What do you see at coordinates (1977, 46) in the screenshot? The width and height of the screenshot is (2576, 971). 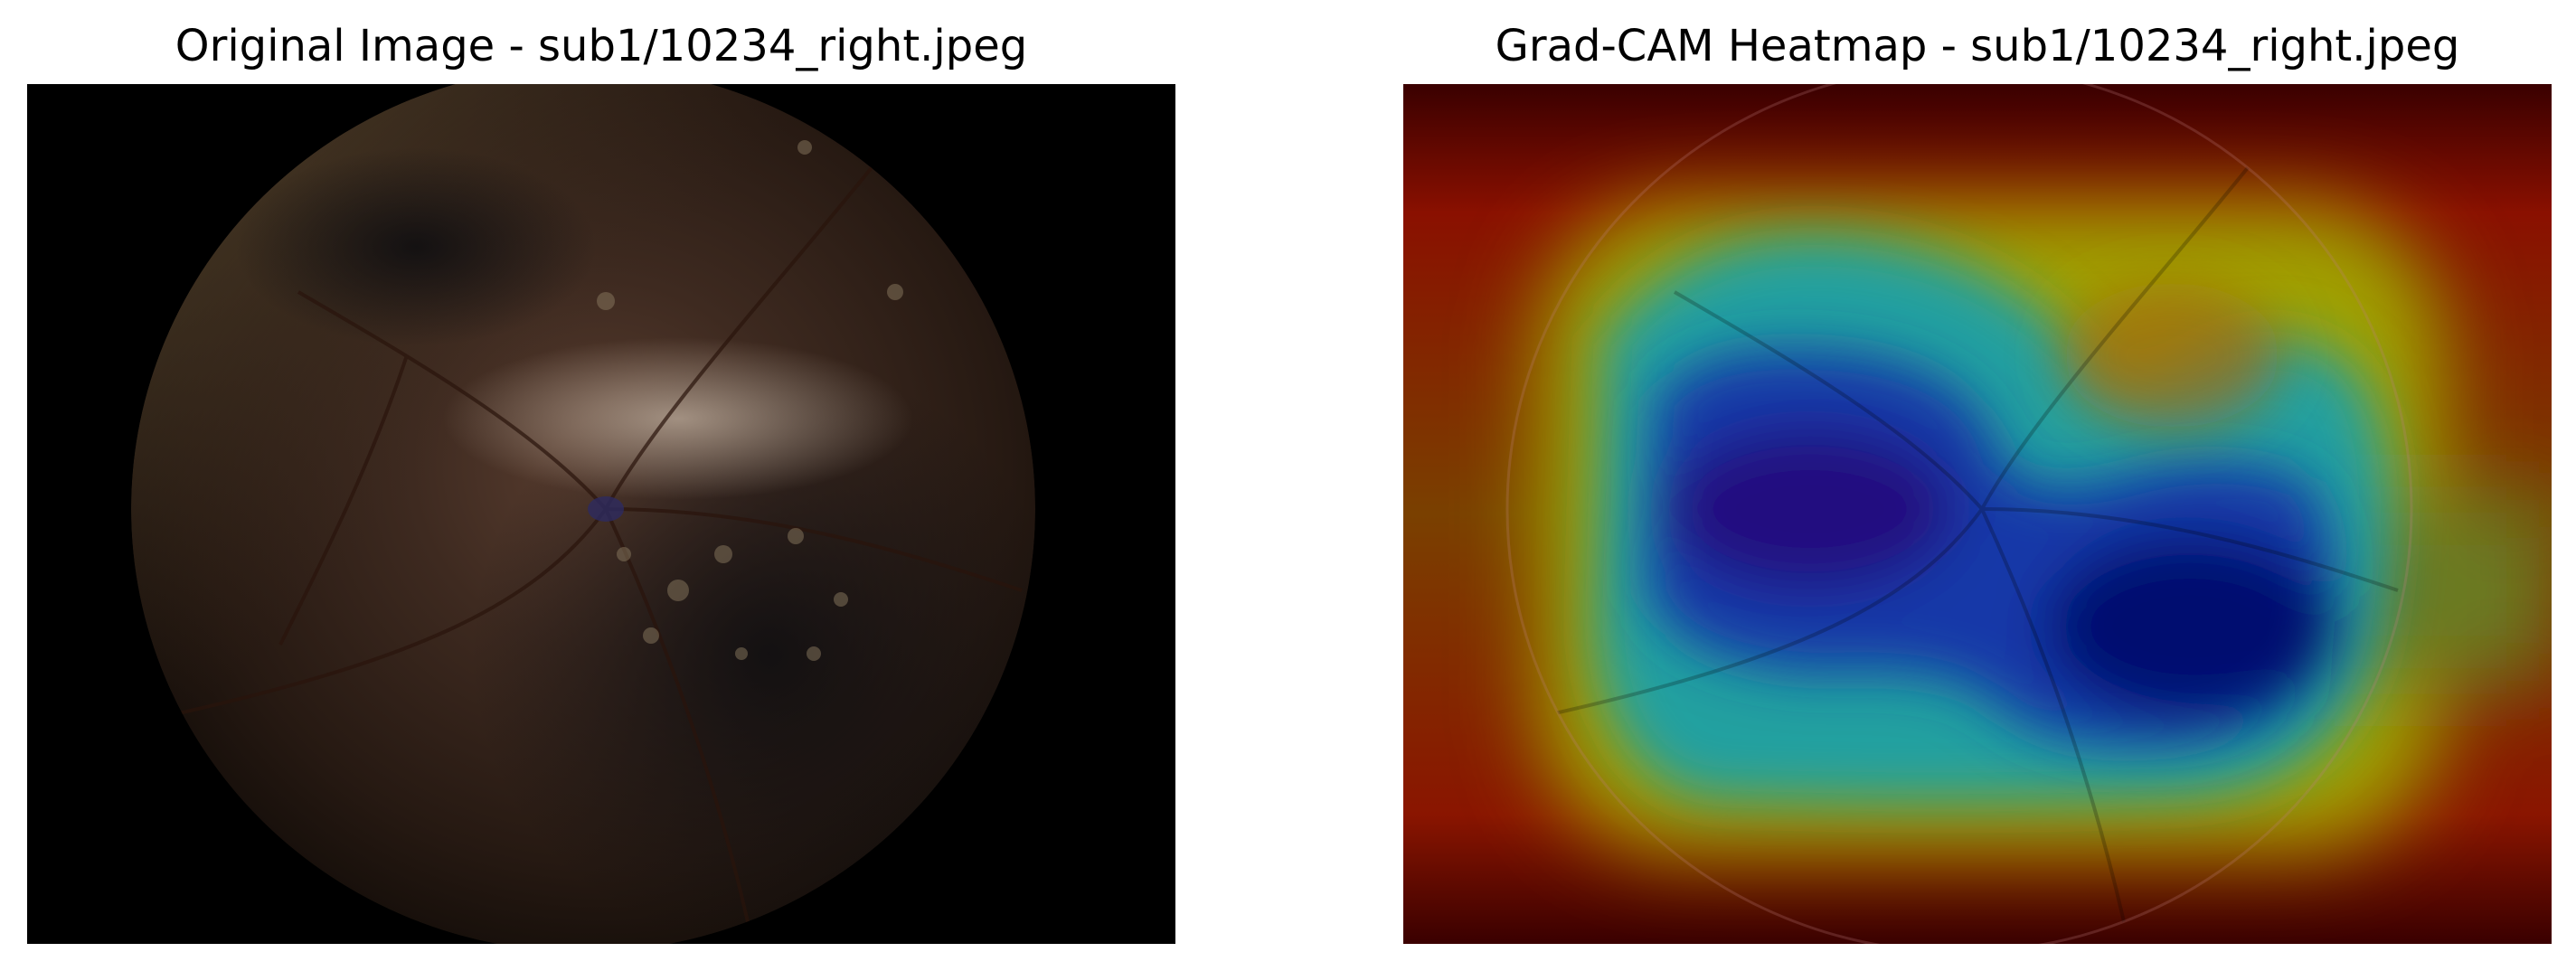 I see `heatmap-title: Grad-CAM Heatmap - sub1/10234_right.jpeg` at bounding box center [1977, 46].